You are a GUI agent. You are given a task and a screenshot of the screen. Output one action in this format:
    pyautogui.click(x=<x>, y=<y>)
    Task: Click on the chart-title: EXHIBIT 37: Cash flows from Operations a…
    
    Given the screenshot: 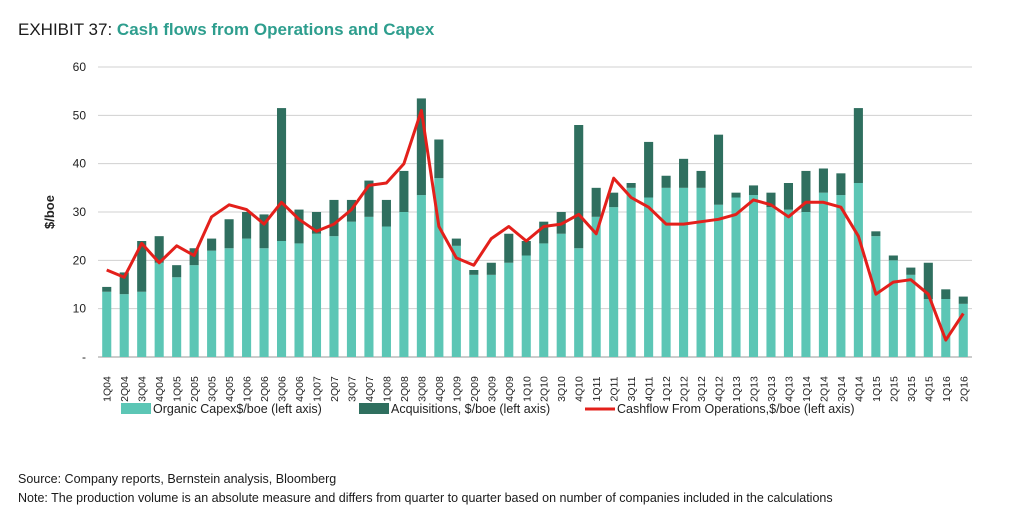 What is the action you would take?
    pyautogui.click(x=226, y=30)
    